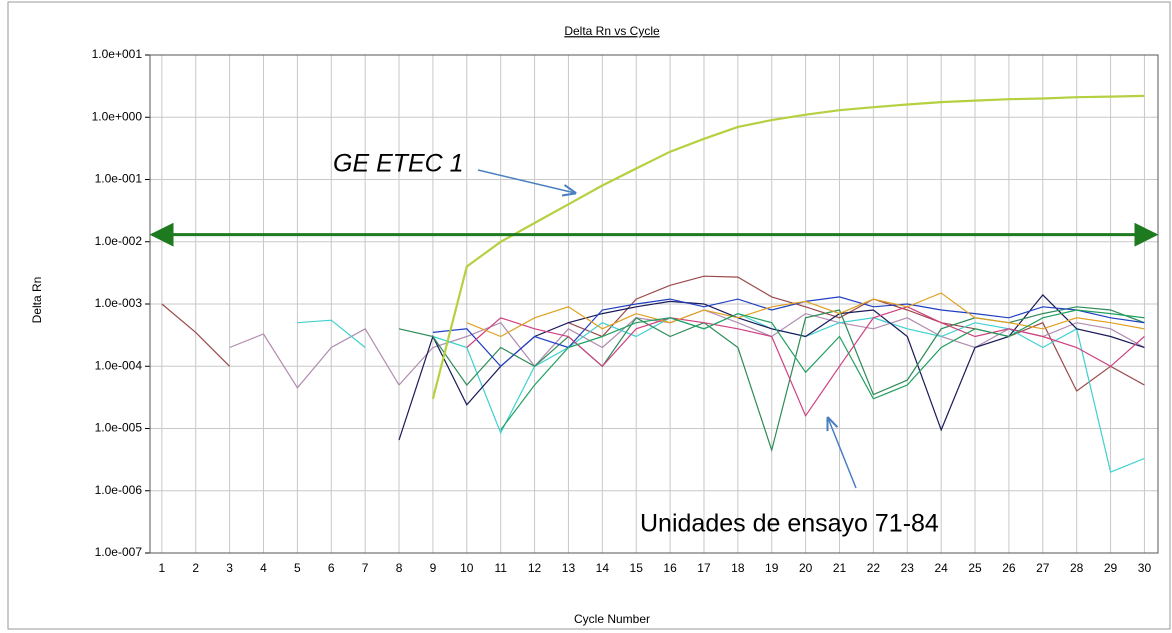  What do you see at coordinates (738, 568) in the screenshot?
I see `x-tick-label: 18` at bounding box center [738, 568].